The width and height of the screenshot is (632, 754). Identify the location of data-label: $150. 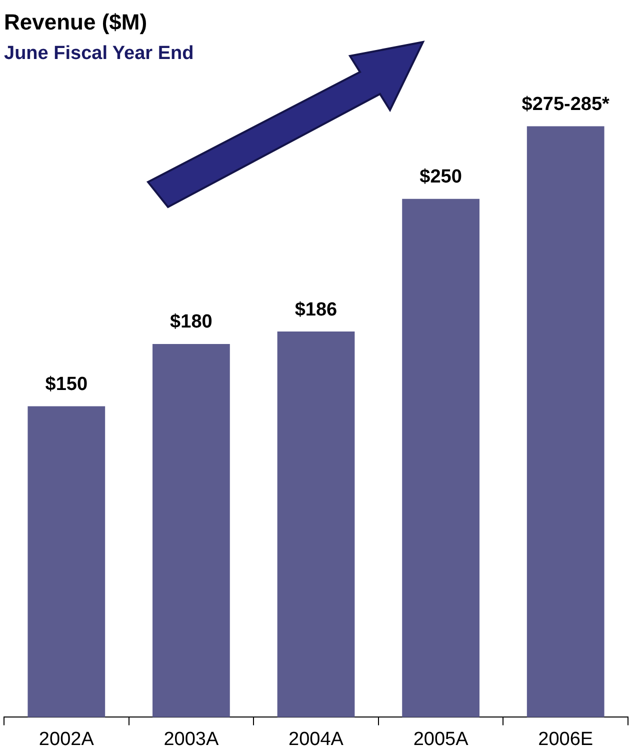
(66, 384).